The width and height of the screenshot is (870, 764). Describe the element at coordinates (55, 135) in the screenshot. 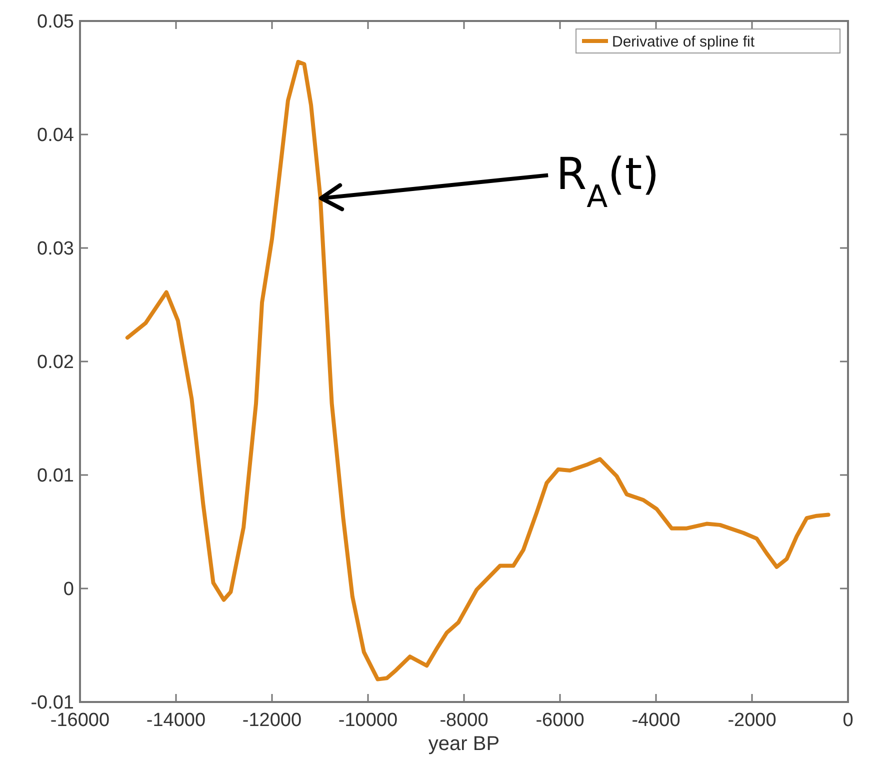

I see `y-tick-label: 0.04` at that location.